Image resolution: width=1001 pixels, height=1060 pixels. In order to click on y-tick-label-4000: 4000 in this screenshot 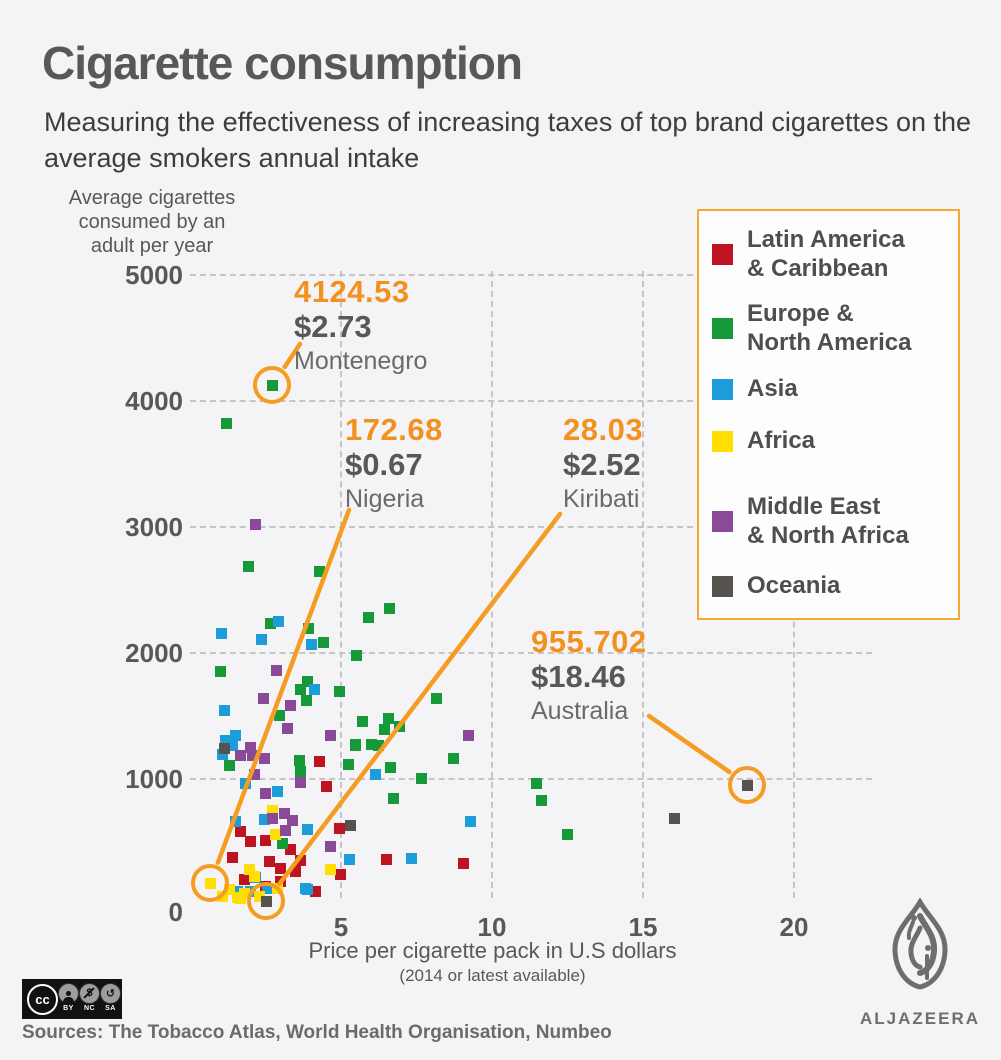, I will do `click(154, 401)`.